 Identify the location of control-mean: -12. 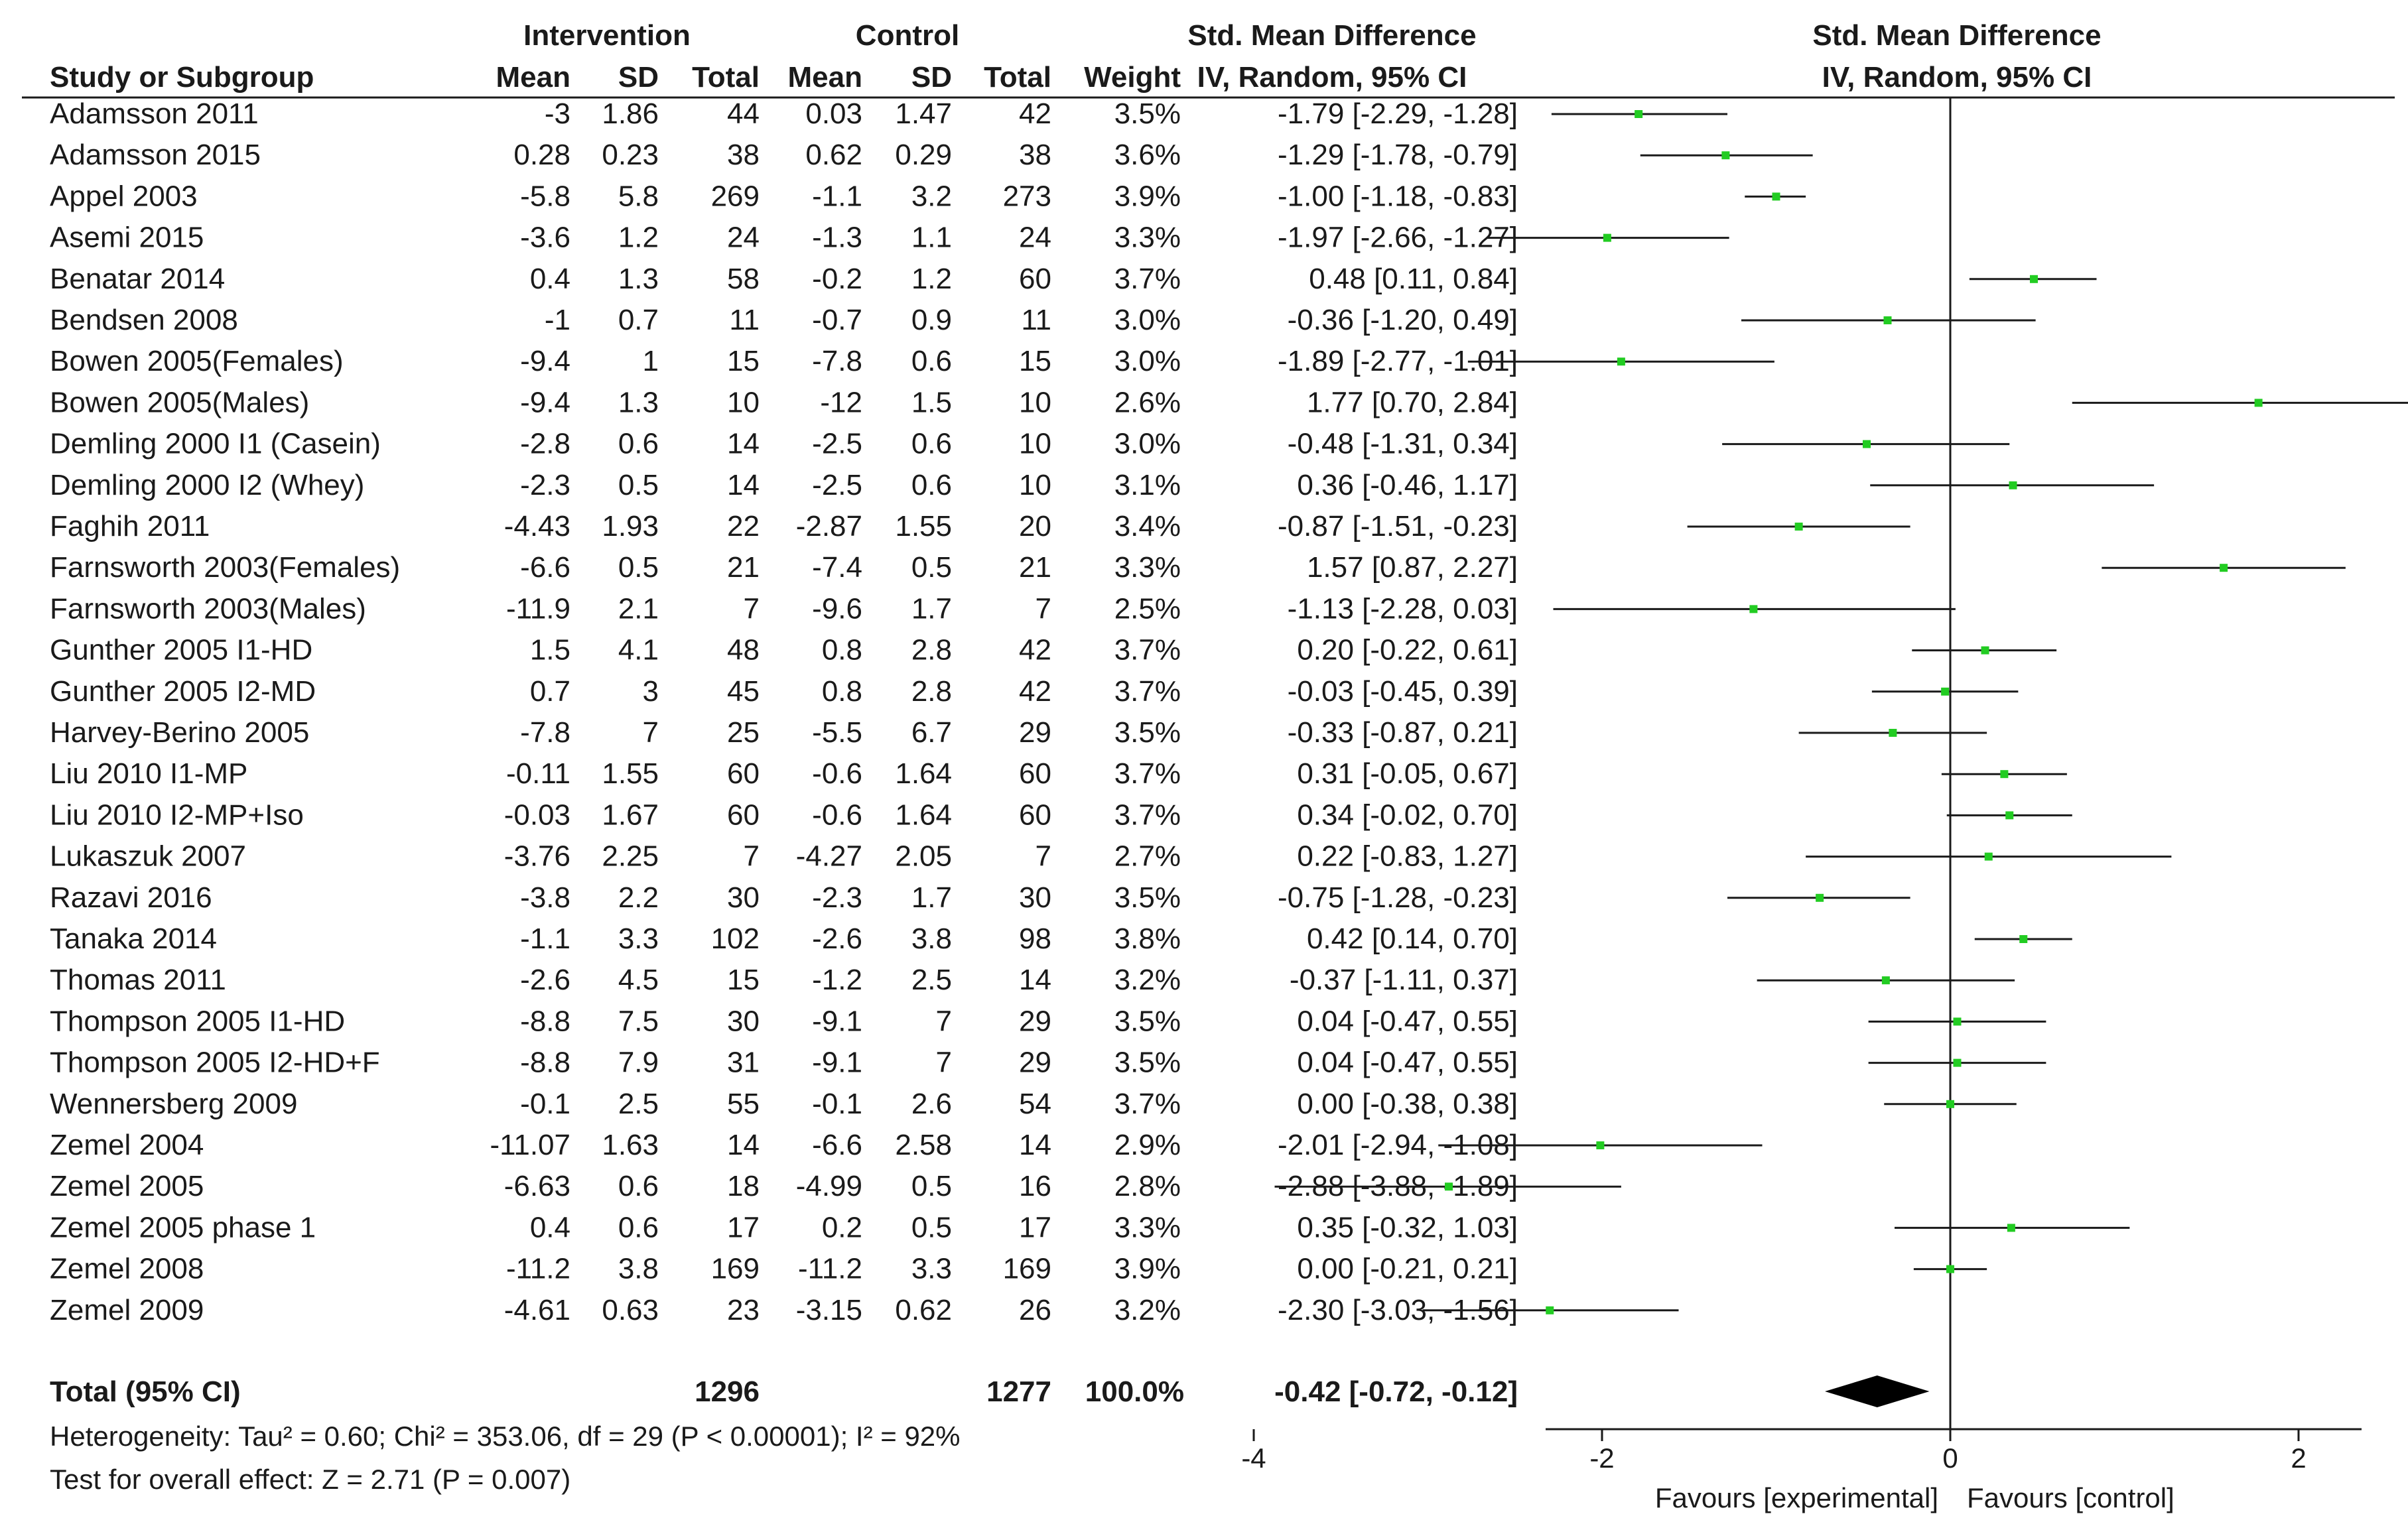
(841, 402).